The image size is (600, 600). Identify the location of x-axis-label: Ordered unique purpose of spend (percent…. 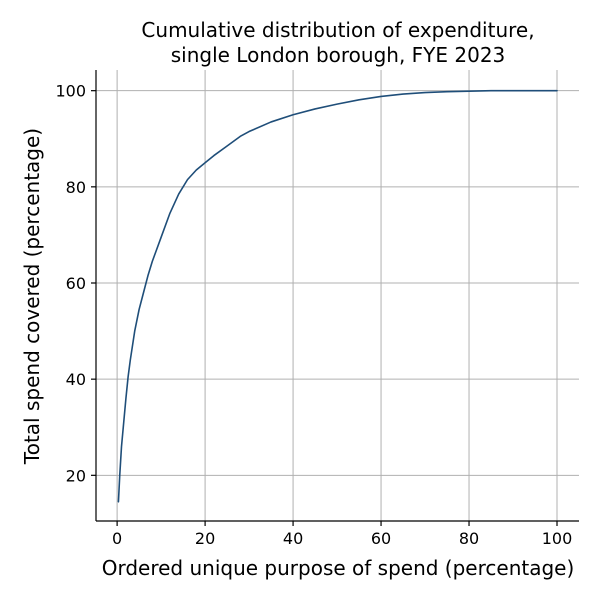
(338, 568).